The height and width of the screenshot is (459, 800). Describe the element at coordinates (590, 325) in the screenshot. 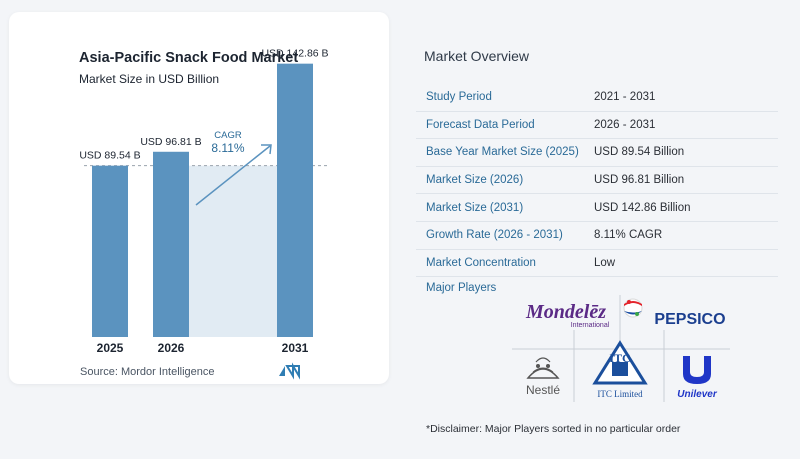

I see `mondelez-logo-subtext: International` at that location.